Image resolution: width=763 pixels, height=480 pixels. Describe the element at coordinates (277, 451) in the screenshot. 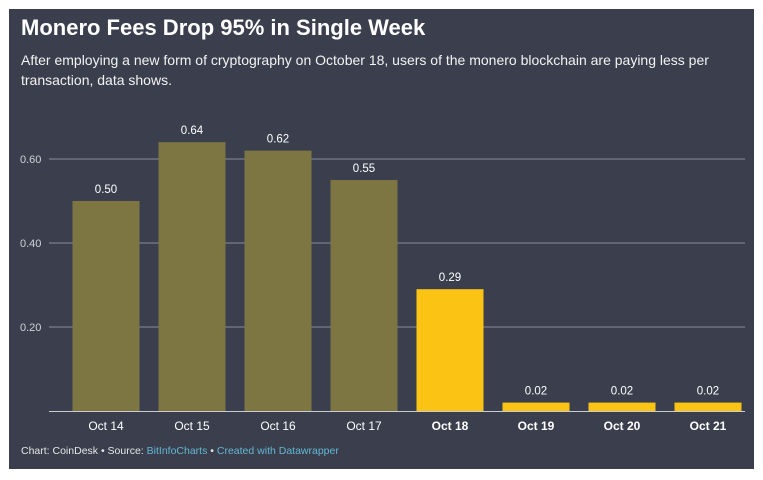

I see `datawrapper-link: Created with Datawrapper` at that location.